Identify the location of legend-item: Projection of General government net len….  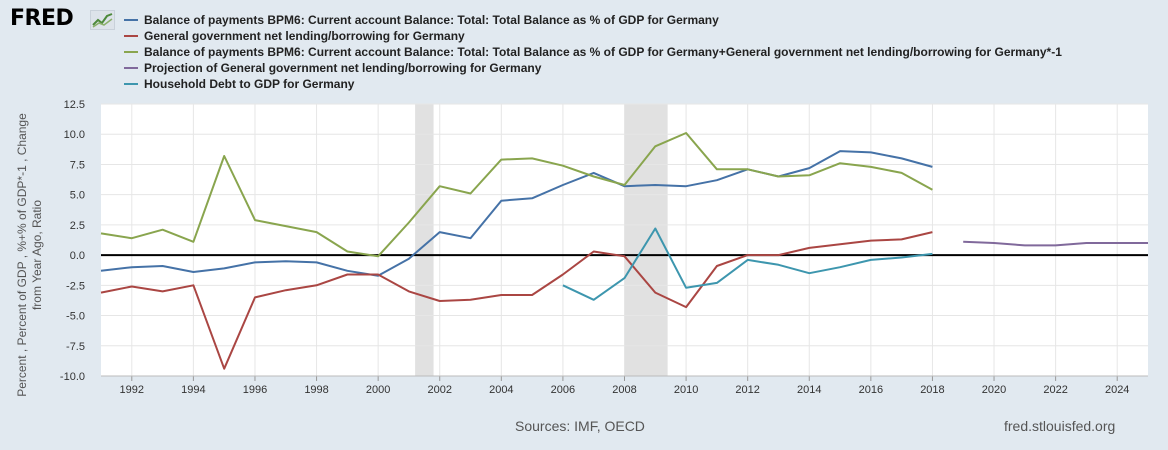
(593, 68).